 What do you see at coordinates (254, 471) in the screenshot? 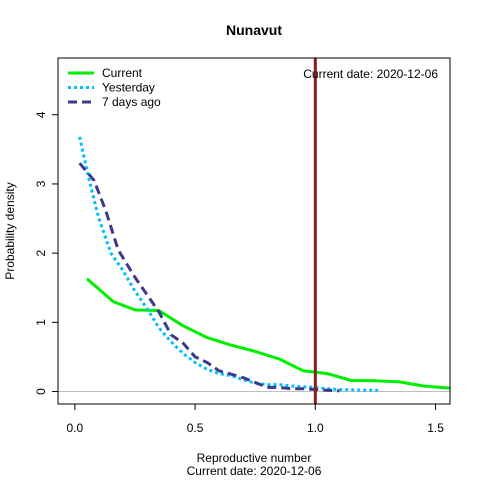
I see `x-axis-sublabel: Current date: 2020-12-06` at bounding box center [254, 471].